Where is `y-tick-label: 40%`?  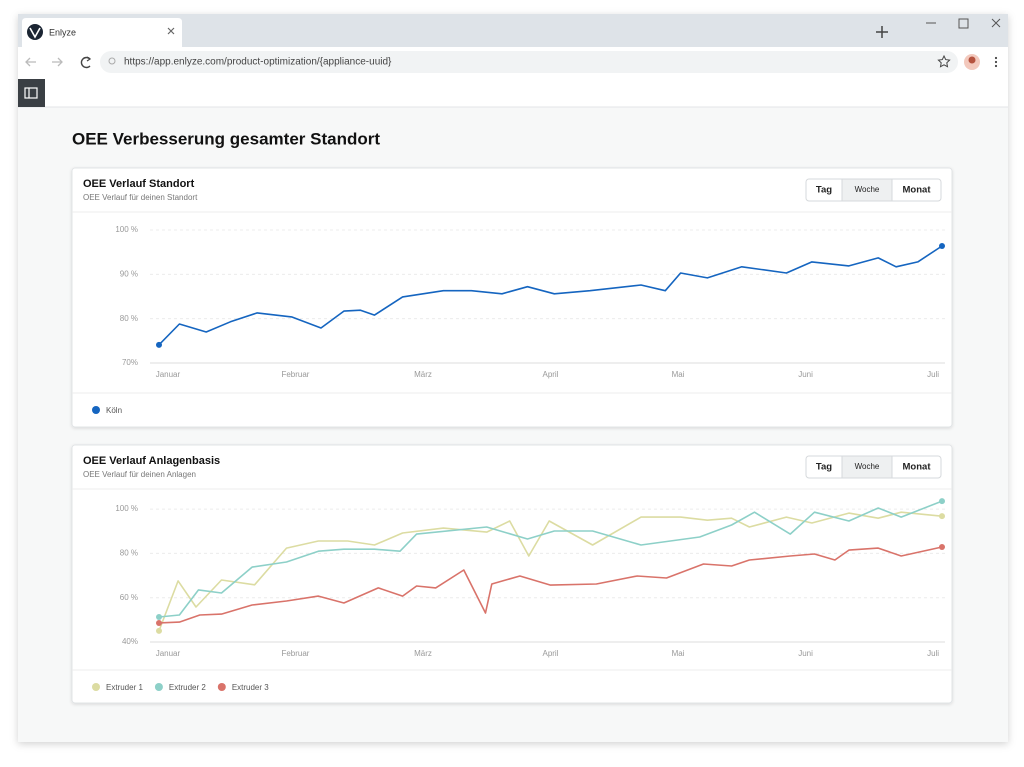 y-tick-label: 40% is located at coordinates (130, 641).